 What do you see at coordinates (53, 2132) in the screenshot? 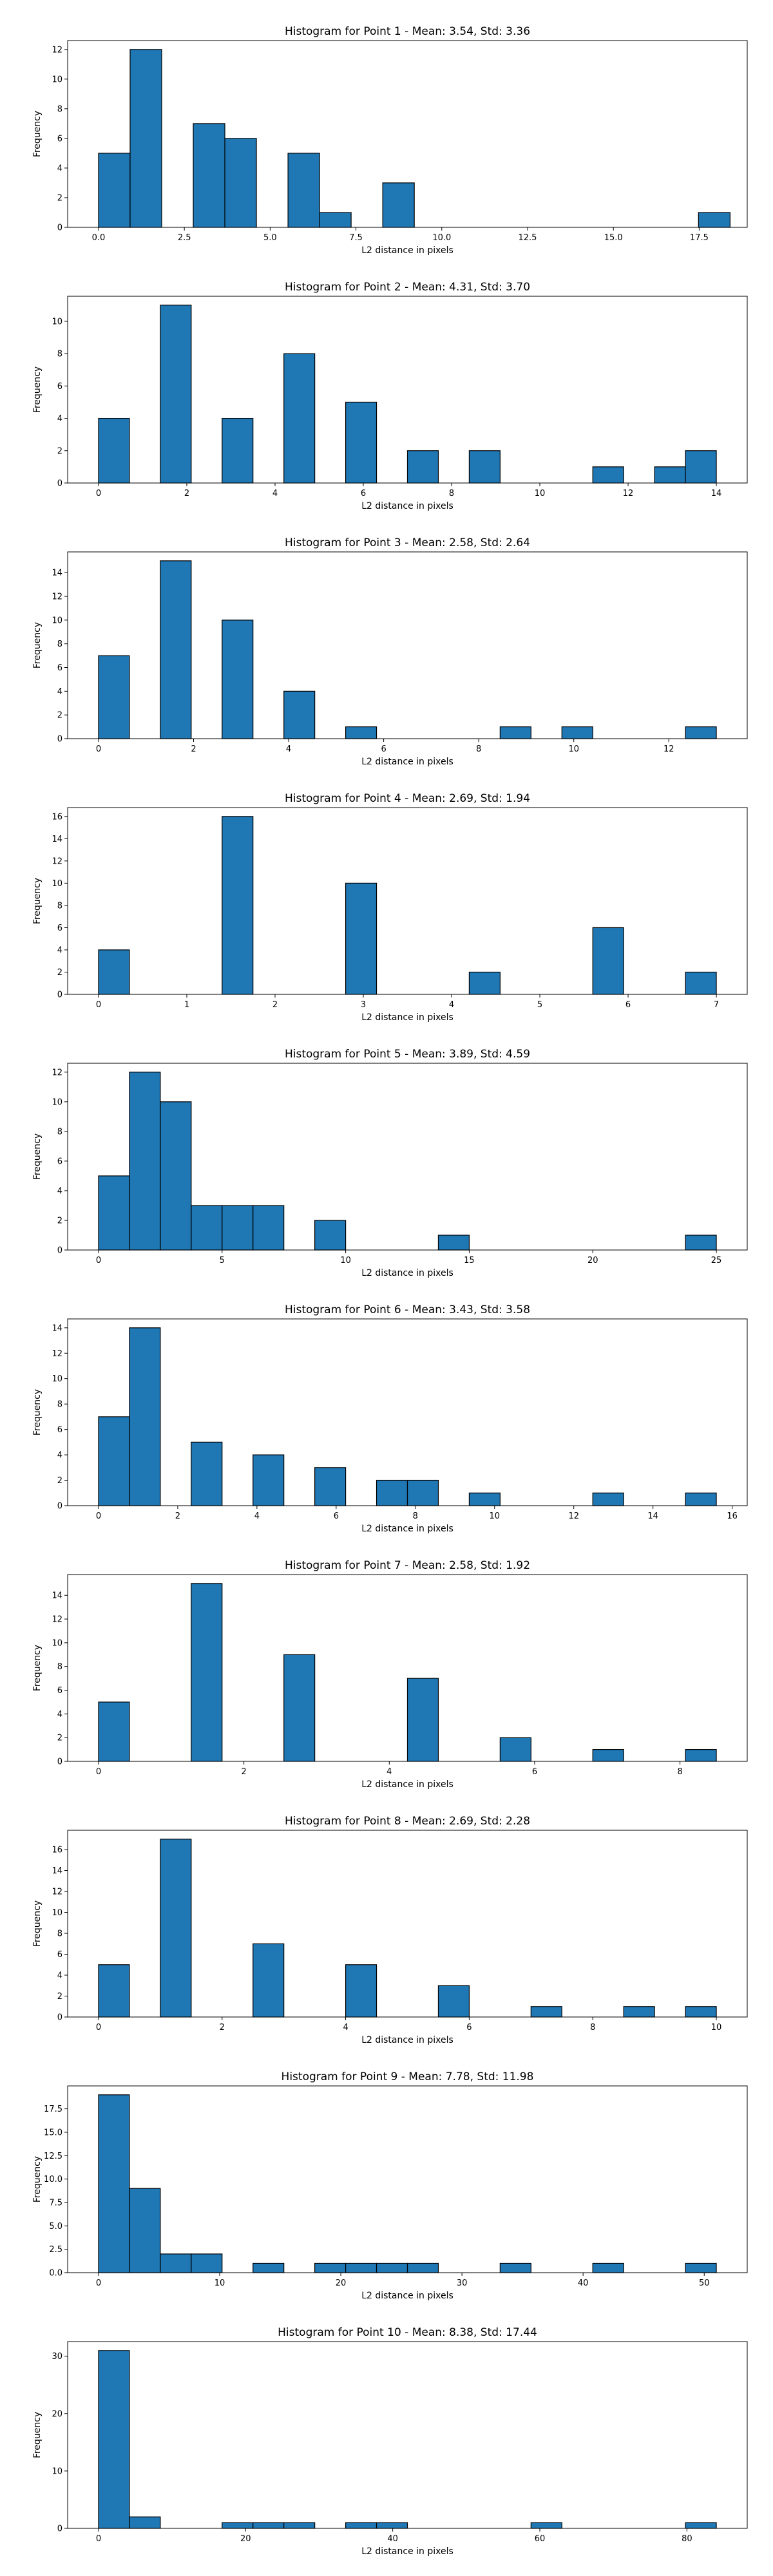
I see `y-tick-label: 15.0` at bounding box center [53, 2132].